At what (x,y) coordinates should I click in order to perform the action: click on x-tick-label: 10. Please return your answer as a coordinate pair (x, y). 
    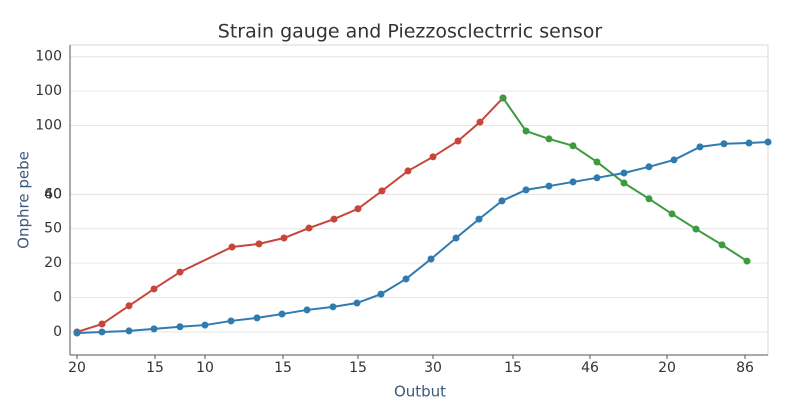
    Looking at the image, I should click on (205, 368).